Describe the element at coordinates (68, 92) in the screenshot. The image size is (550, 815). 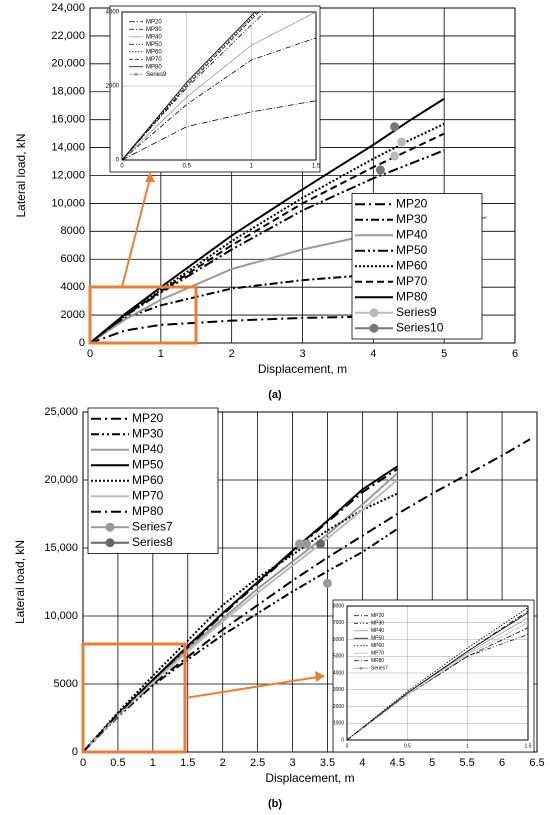
I see `y-tick-label: 18,000` at that location.